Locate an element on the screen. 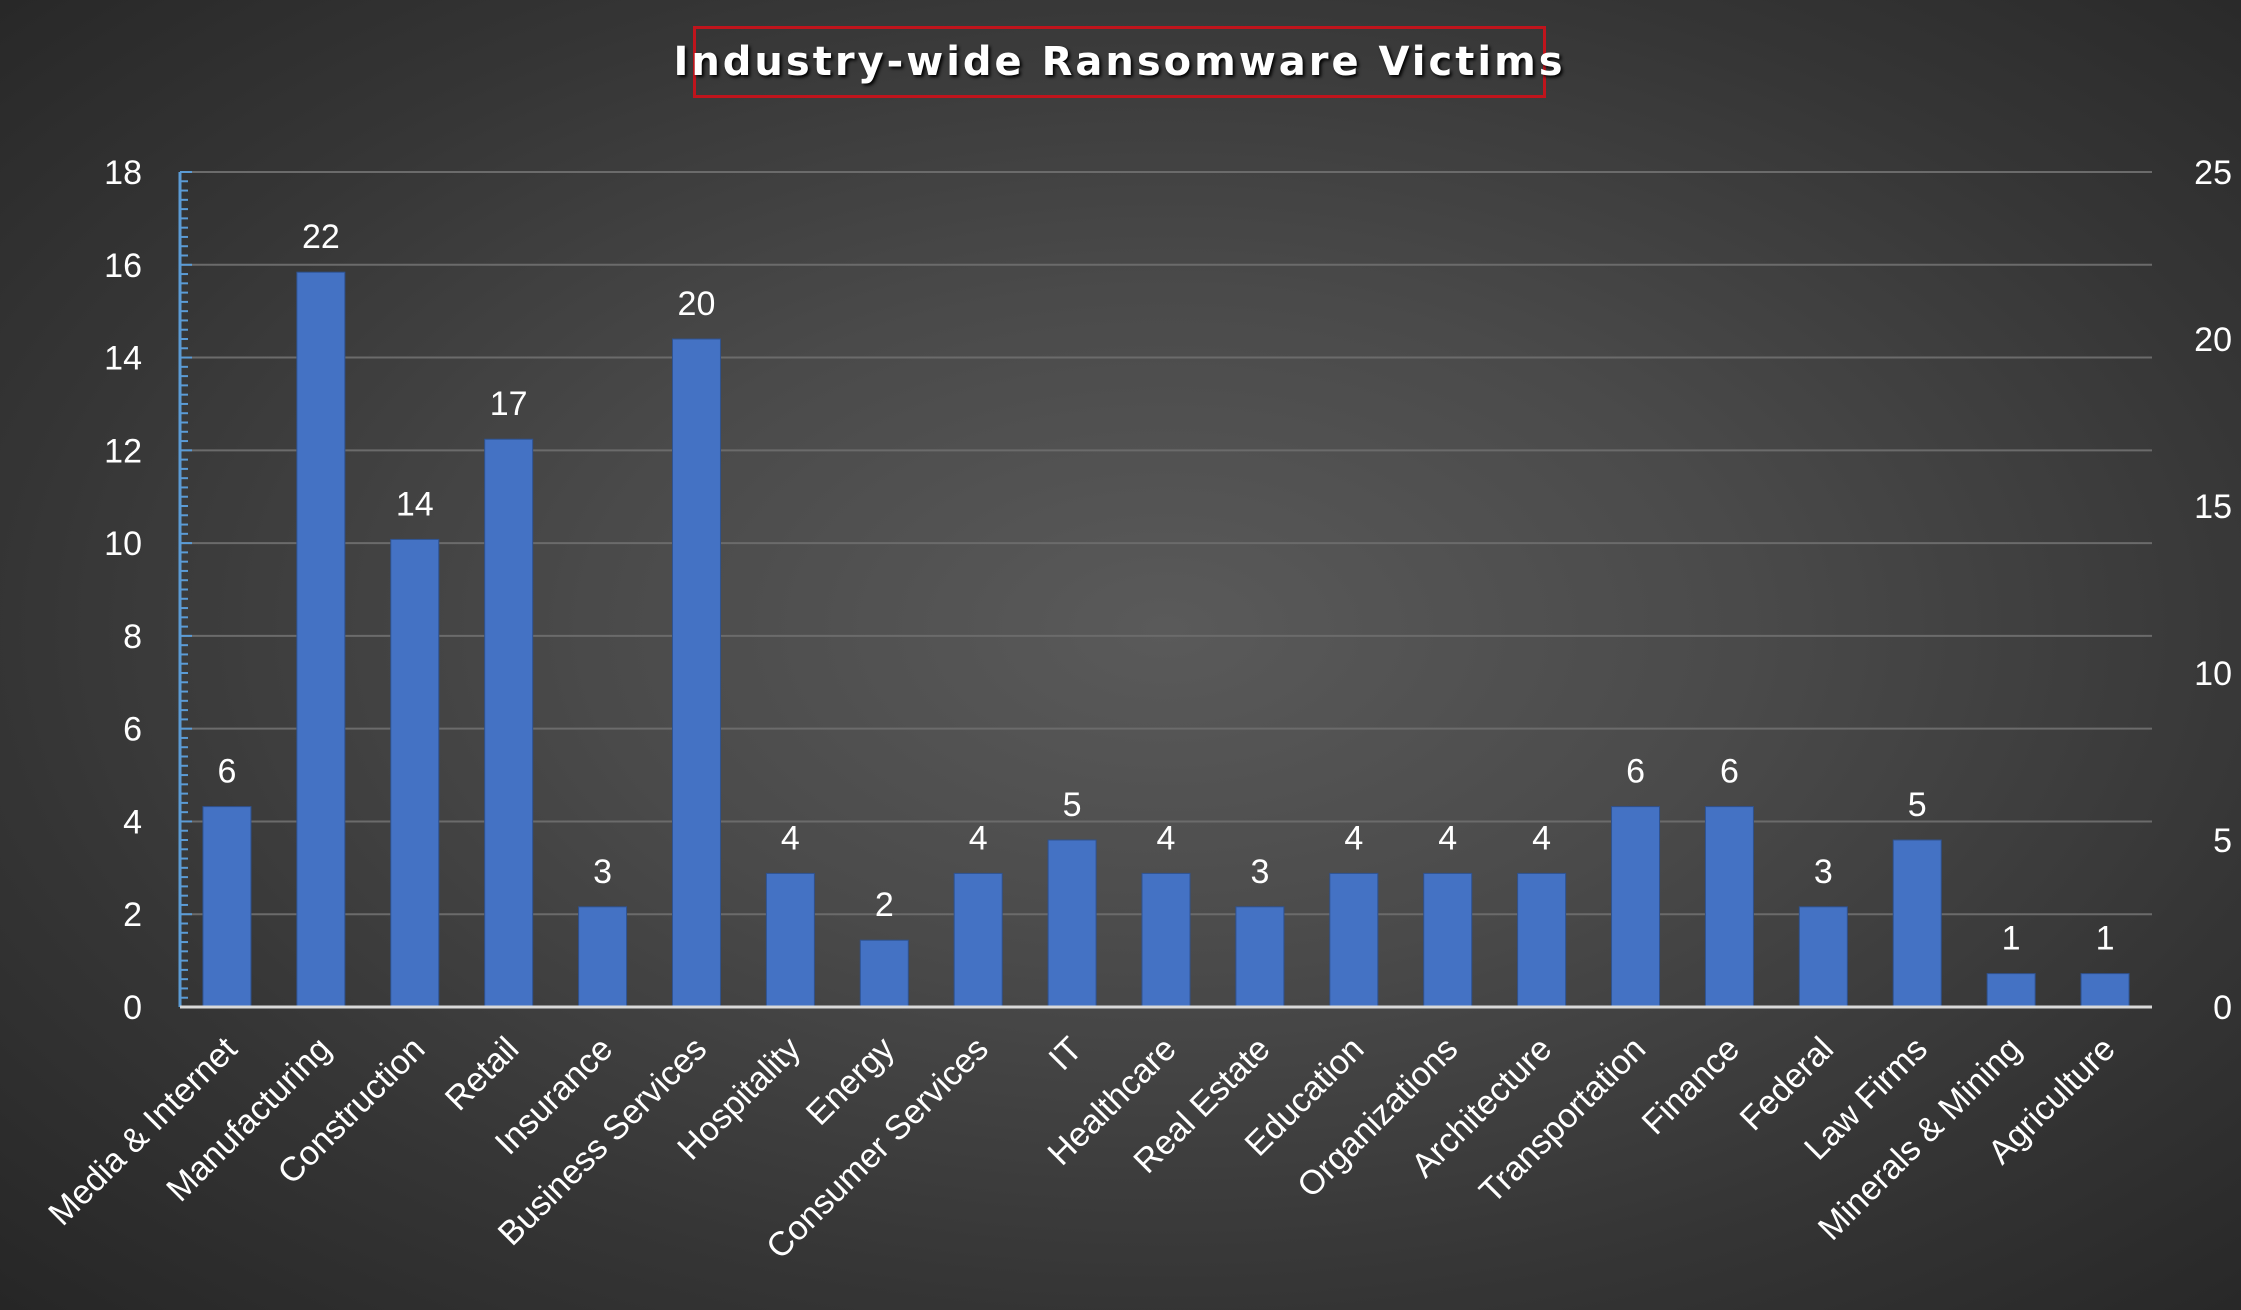 This screenshot has width=2241, height=1310. category-label: IT is located at coordinates (1066, 1054).